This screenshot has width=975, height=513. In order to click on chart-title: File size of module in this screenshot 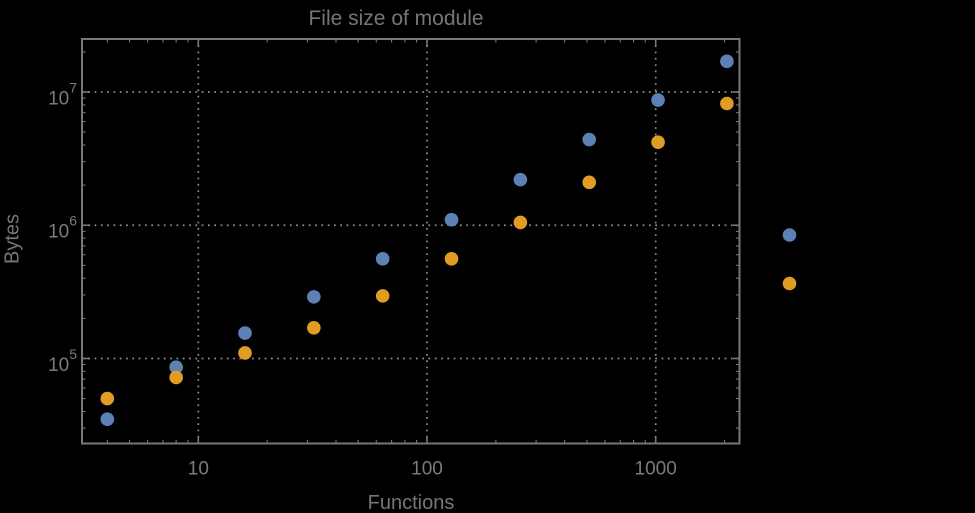, I will do `click(396, 18)`.